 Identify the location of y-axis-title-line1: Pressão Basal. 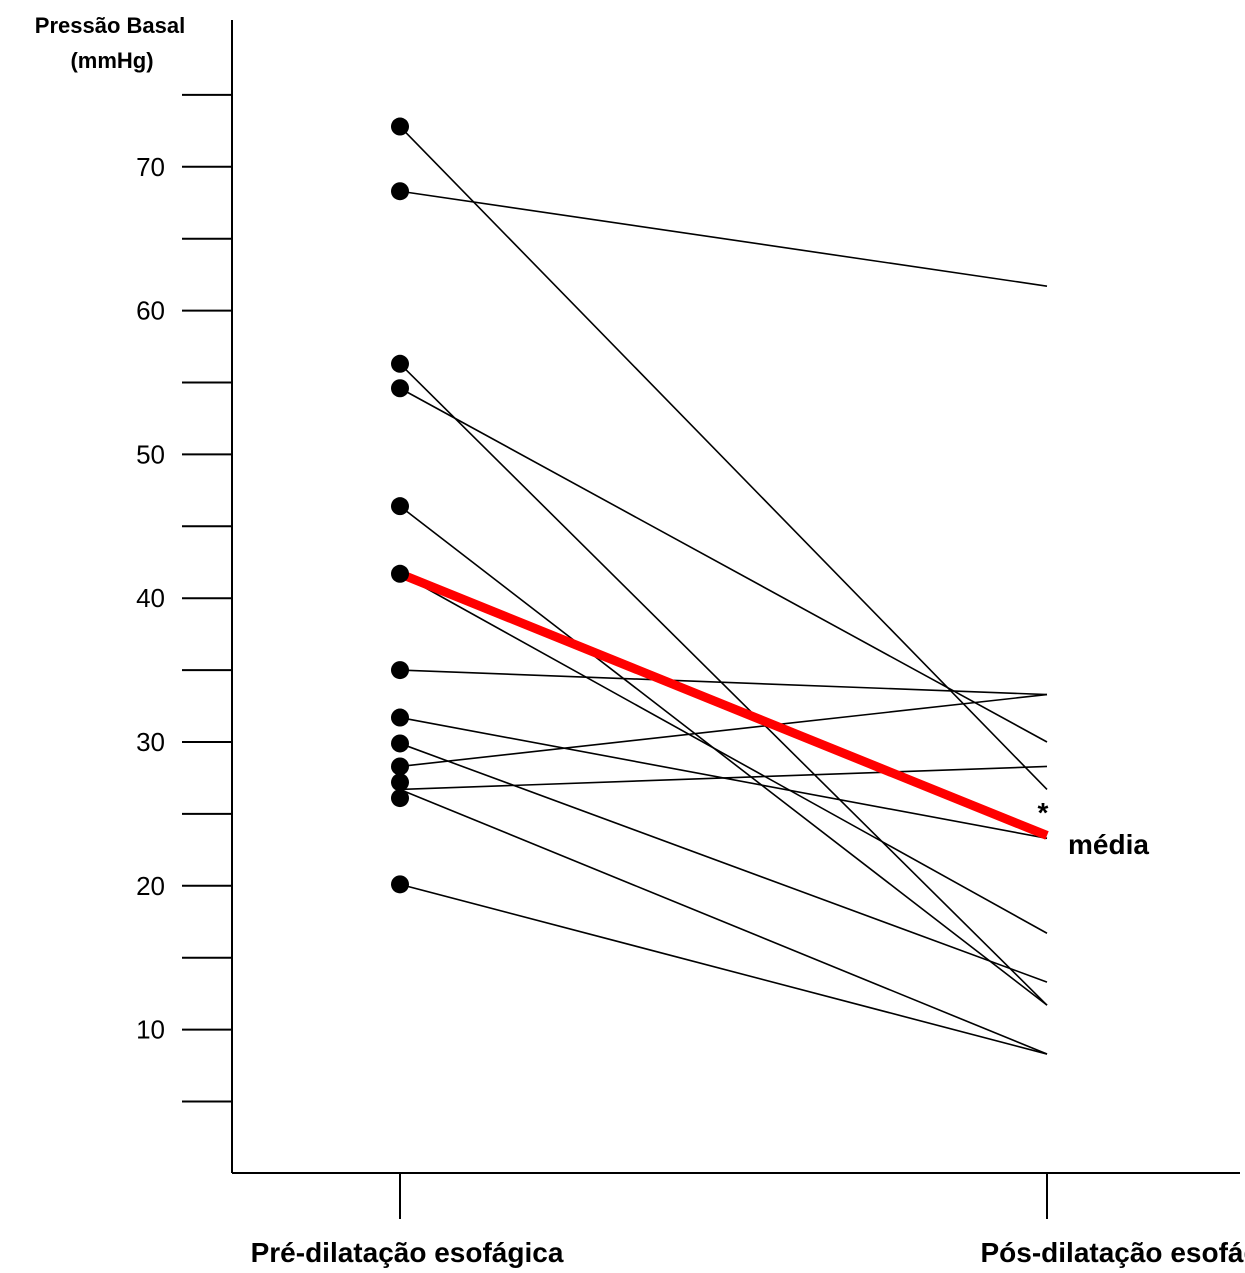
(110, 25).